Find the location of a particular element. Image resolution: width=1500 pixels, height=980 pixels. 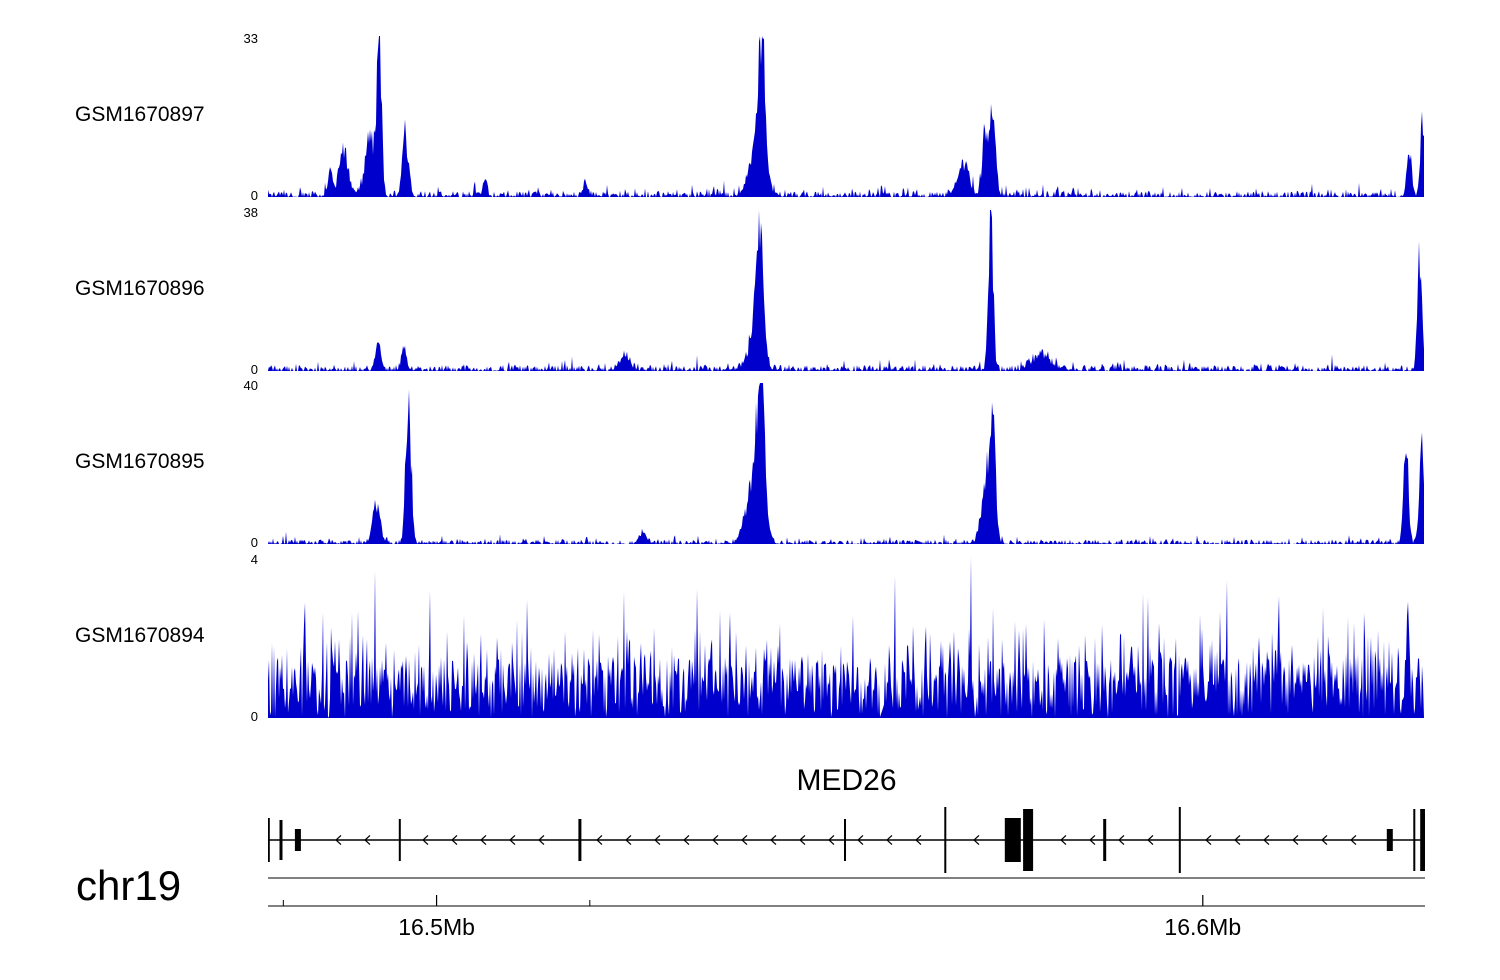

track-name: GSM1670894 is located at coordinates (140, 635).